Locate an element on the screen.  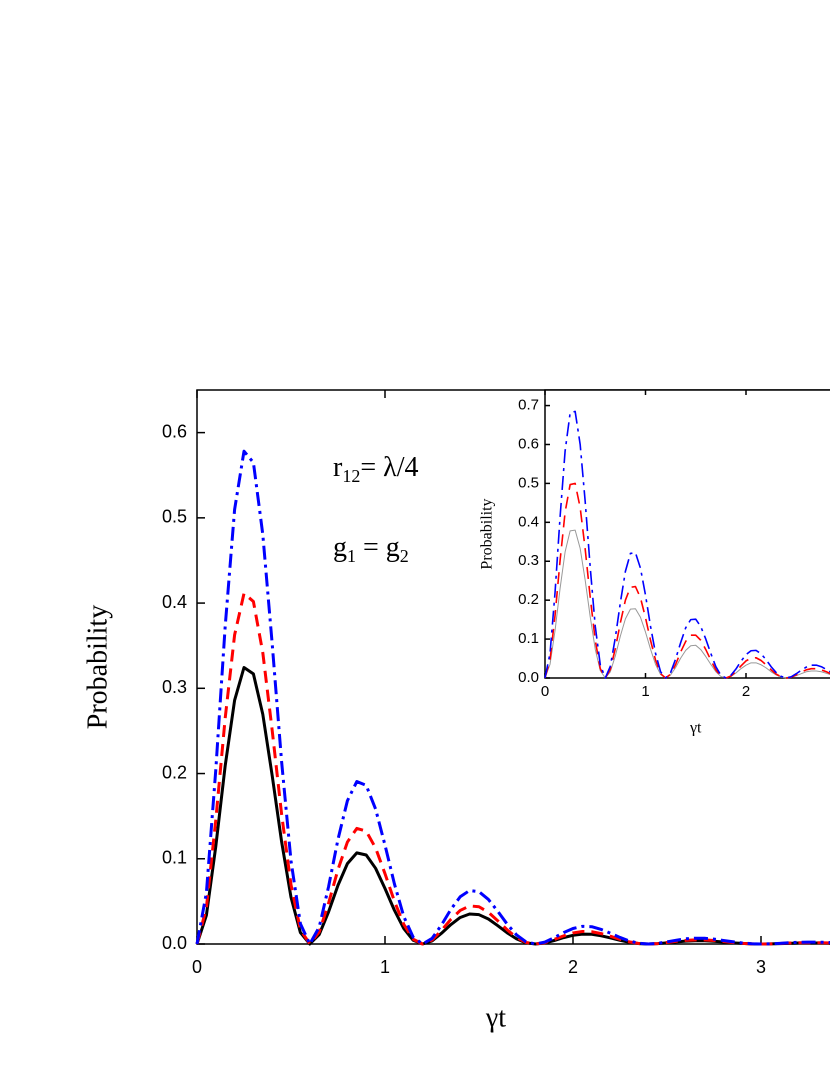
annotation-sub: 1 is located at coordinates (351, 556).